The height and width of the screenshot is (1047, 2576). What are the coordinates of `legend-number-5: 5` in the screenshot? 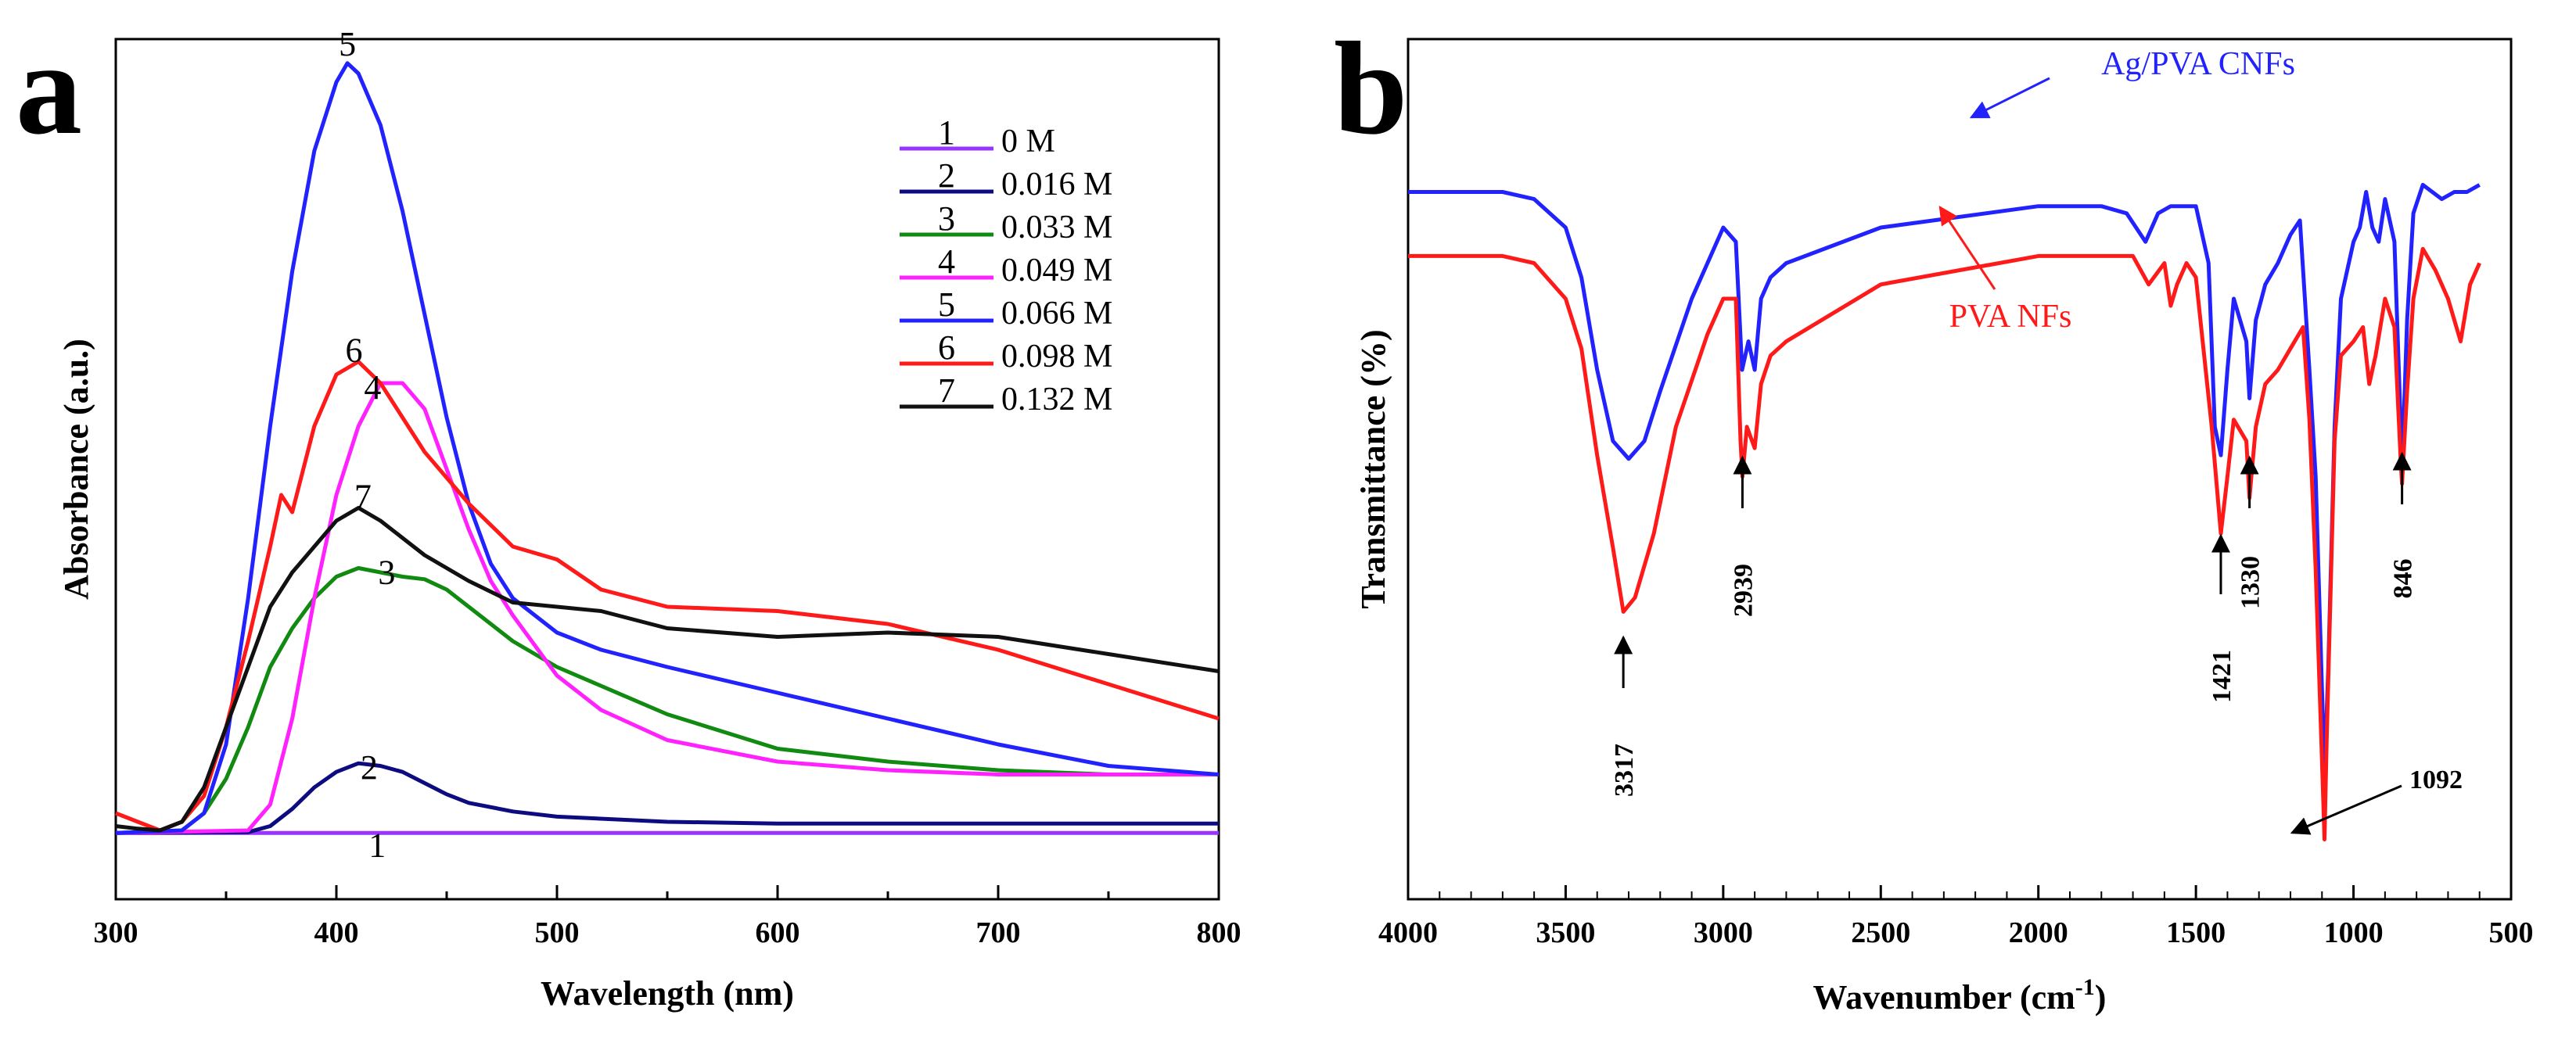 It's located at (946, 304).